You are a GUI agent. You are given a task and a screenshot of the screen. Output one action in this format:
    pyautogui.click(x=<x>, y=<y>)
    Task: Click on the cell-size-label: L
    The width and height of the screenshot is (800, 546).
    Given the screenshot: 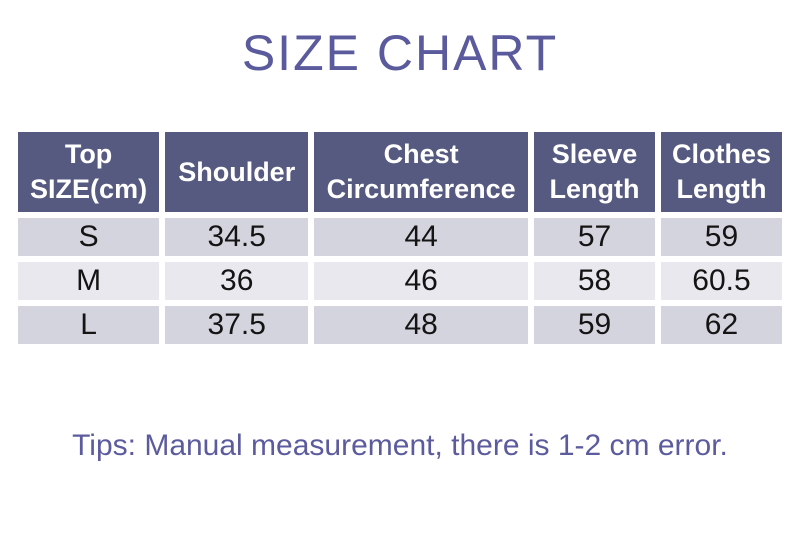 What is the action you would take?
    pyautogui.click(x=89, y=325)
    